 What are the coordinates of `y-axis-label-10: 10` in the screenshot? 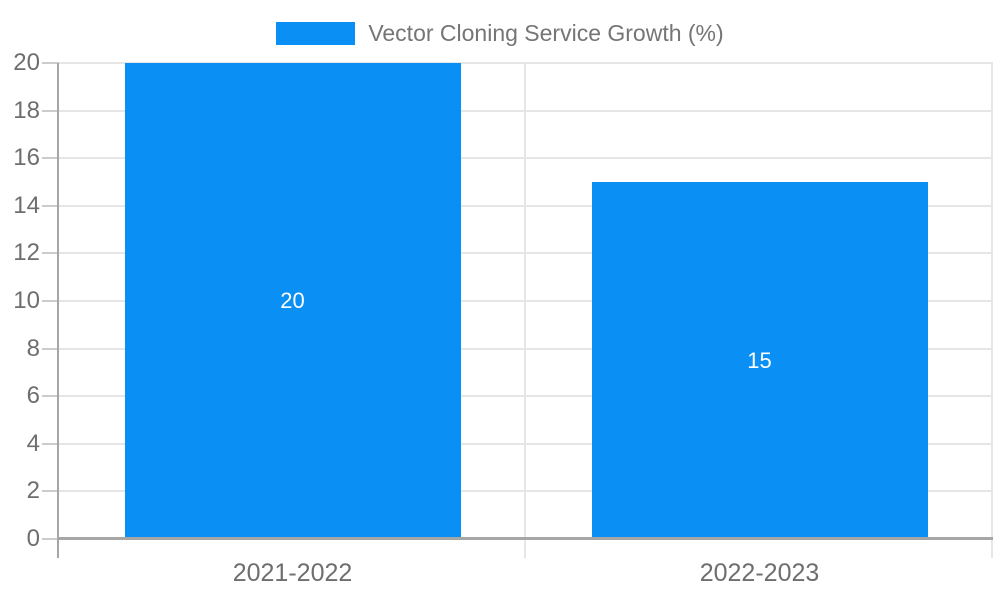 It's located at (26, 300).